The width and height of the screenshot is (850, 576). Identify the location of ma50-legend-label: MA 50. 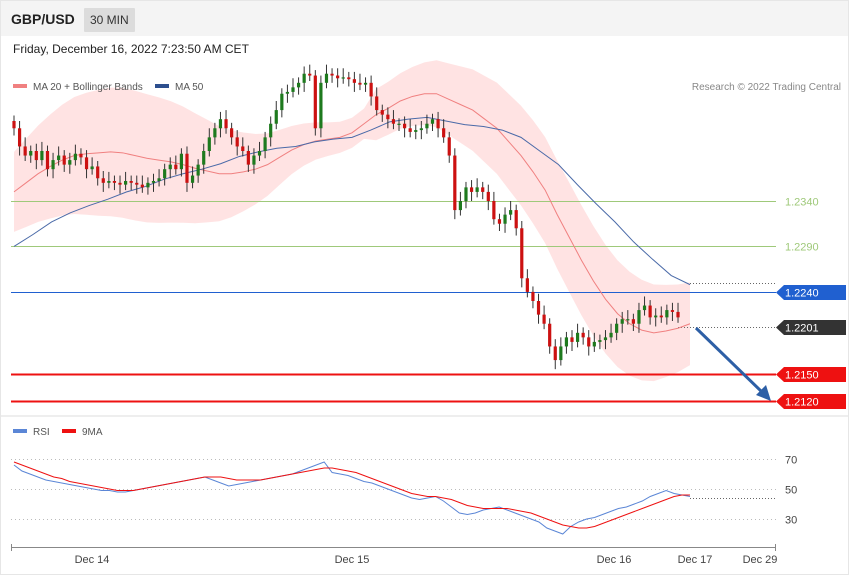
(189, 87).